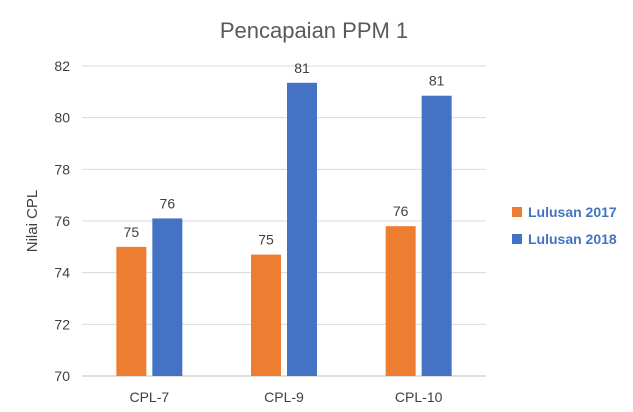 The height and width of the screenshot is (412, 633). Describe the element at coordinates (572, 212) in the screenshot. I see `legend-label: Lulusan 2017` at that location.